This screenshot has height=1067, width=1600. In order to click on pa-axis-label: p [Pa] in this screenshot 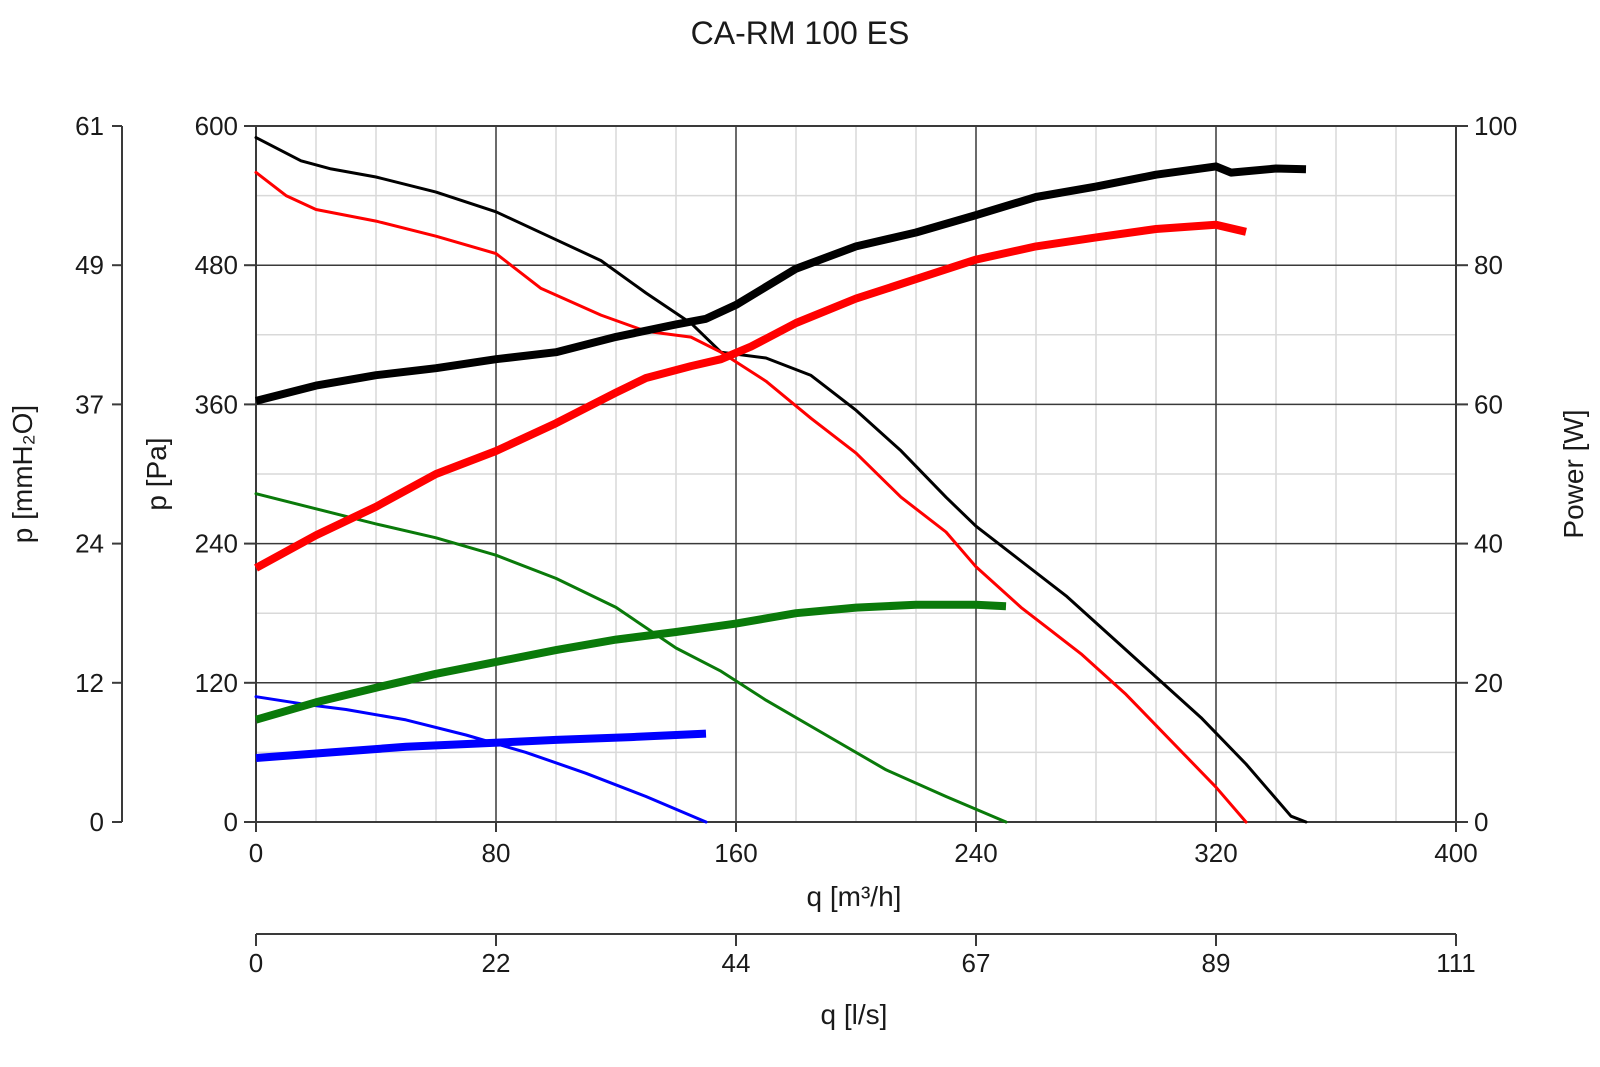, I will do `click(156, 473)`.